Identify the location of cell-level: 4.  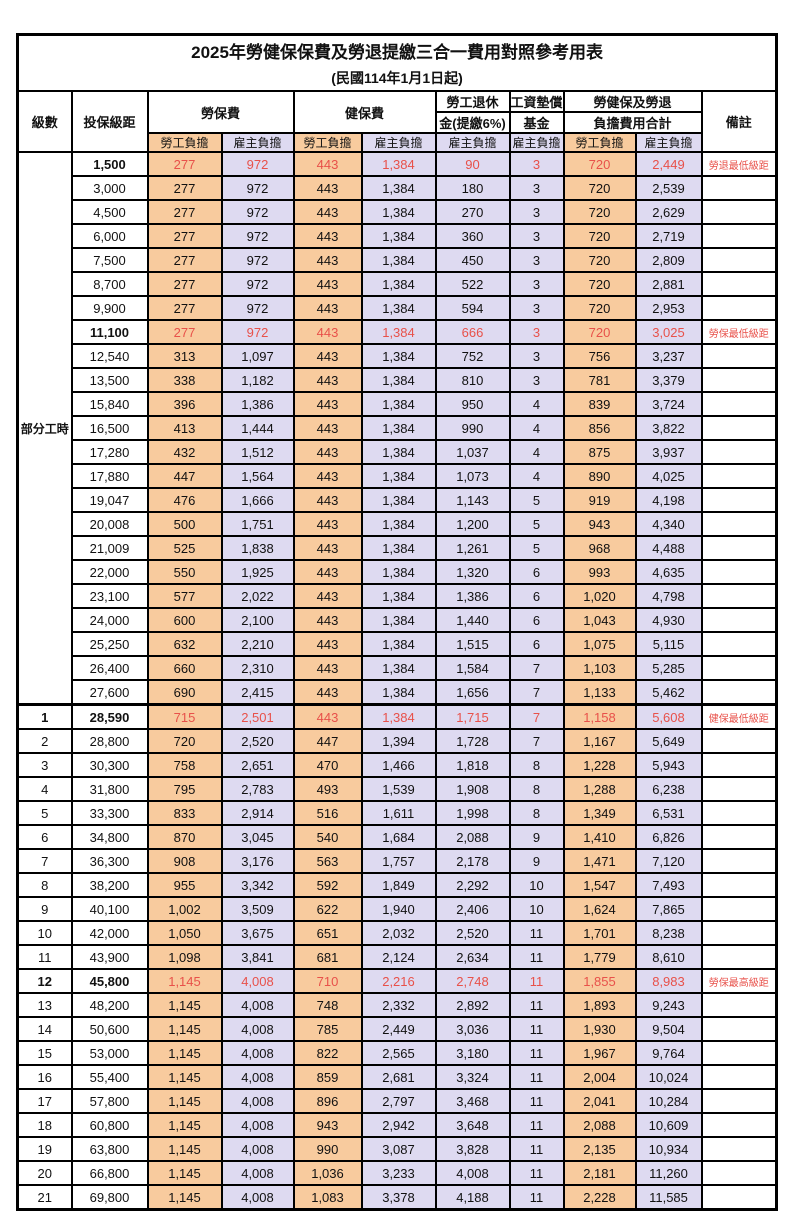
(44, 789).